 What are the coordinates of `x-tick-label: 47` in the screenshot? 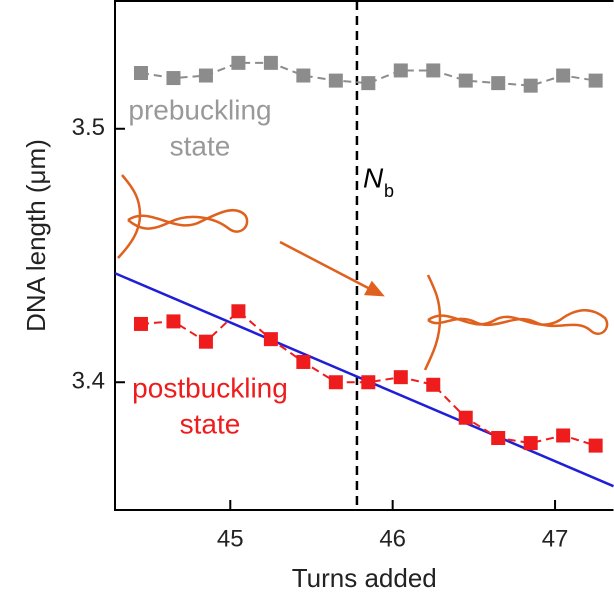 It's located at (555, 538).